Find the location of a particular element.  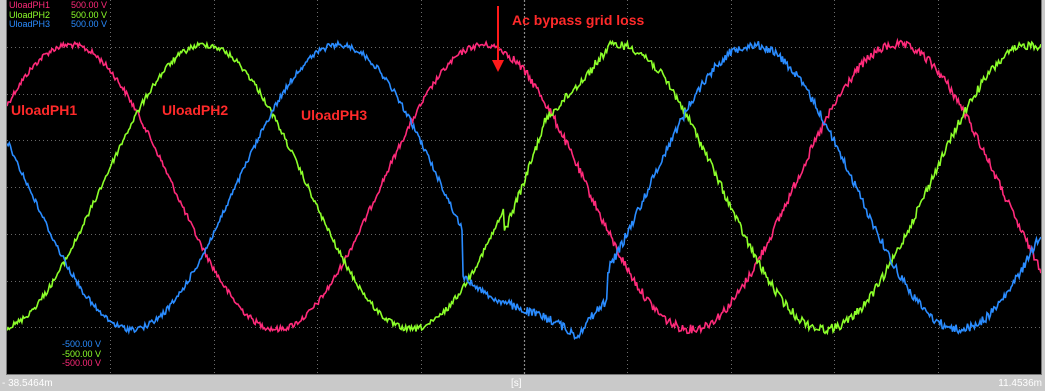

legend-name: UloadPH2 is located at coordinates (30, 14).